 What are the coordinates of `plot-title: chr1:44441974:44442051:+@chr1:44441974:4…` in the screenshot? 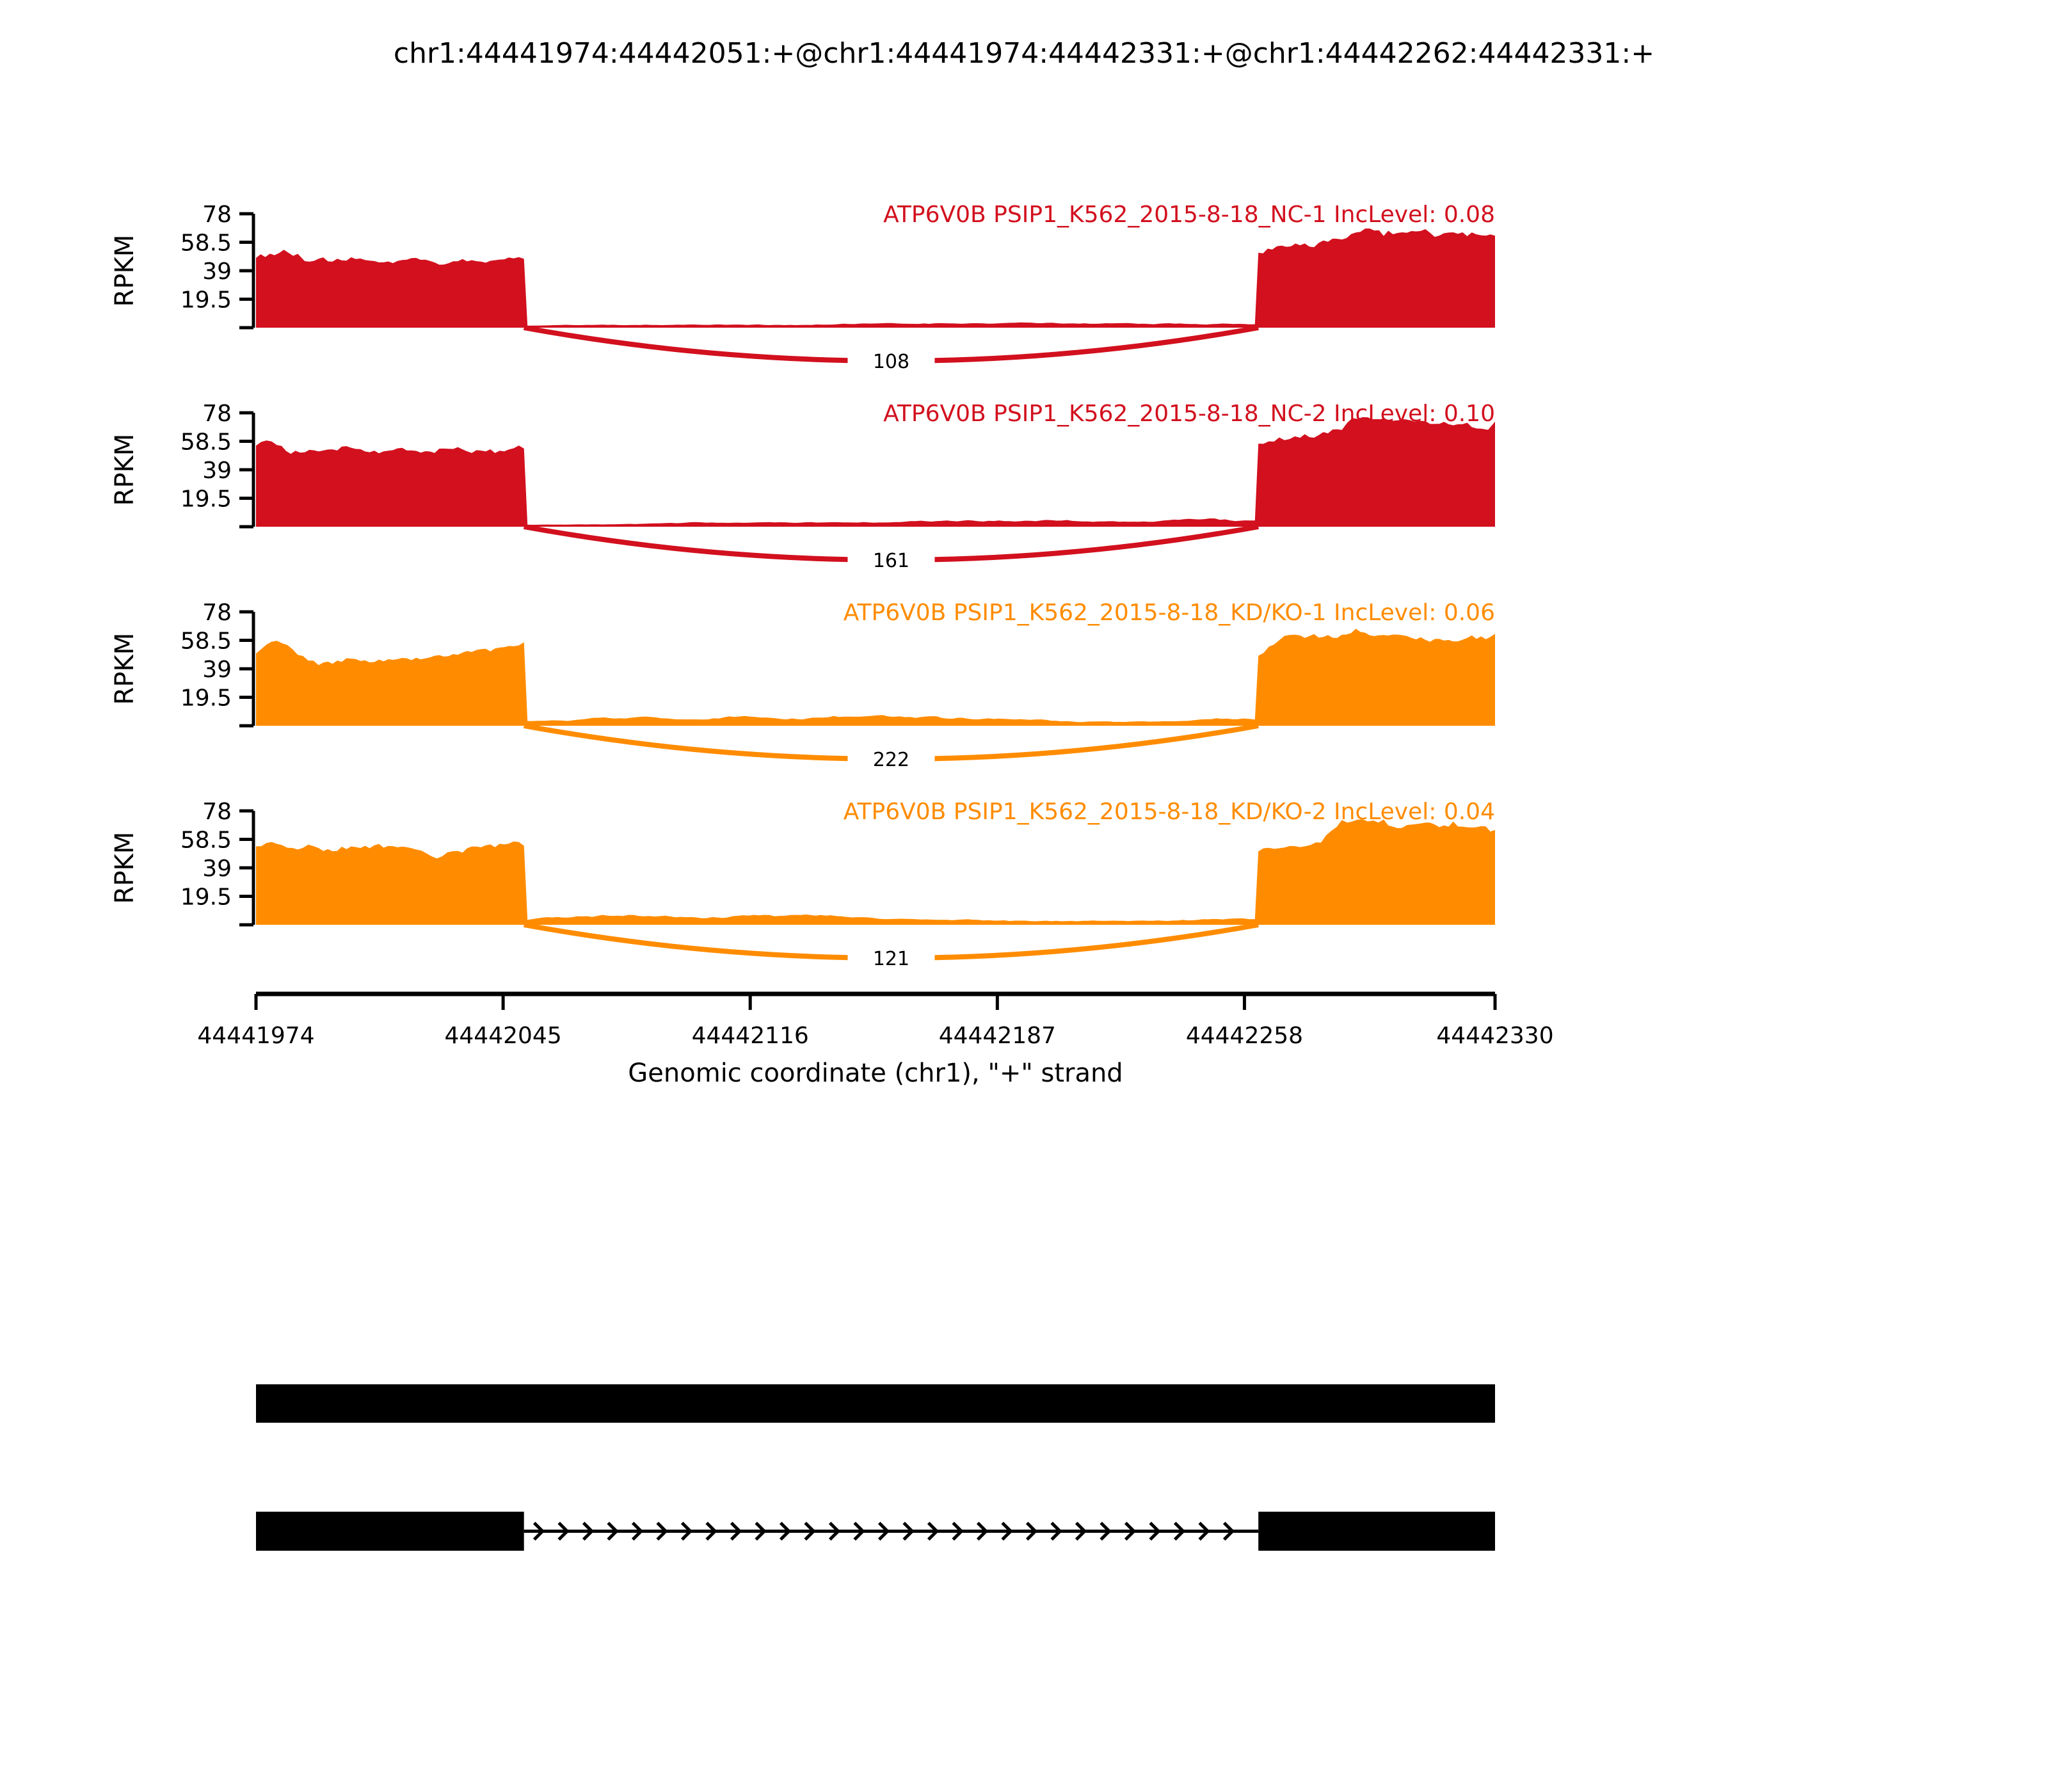 It's located at (1024, 53).